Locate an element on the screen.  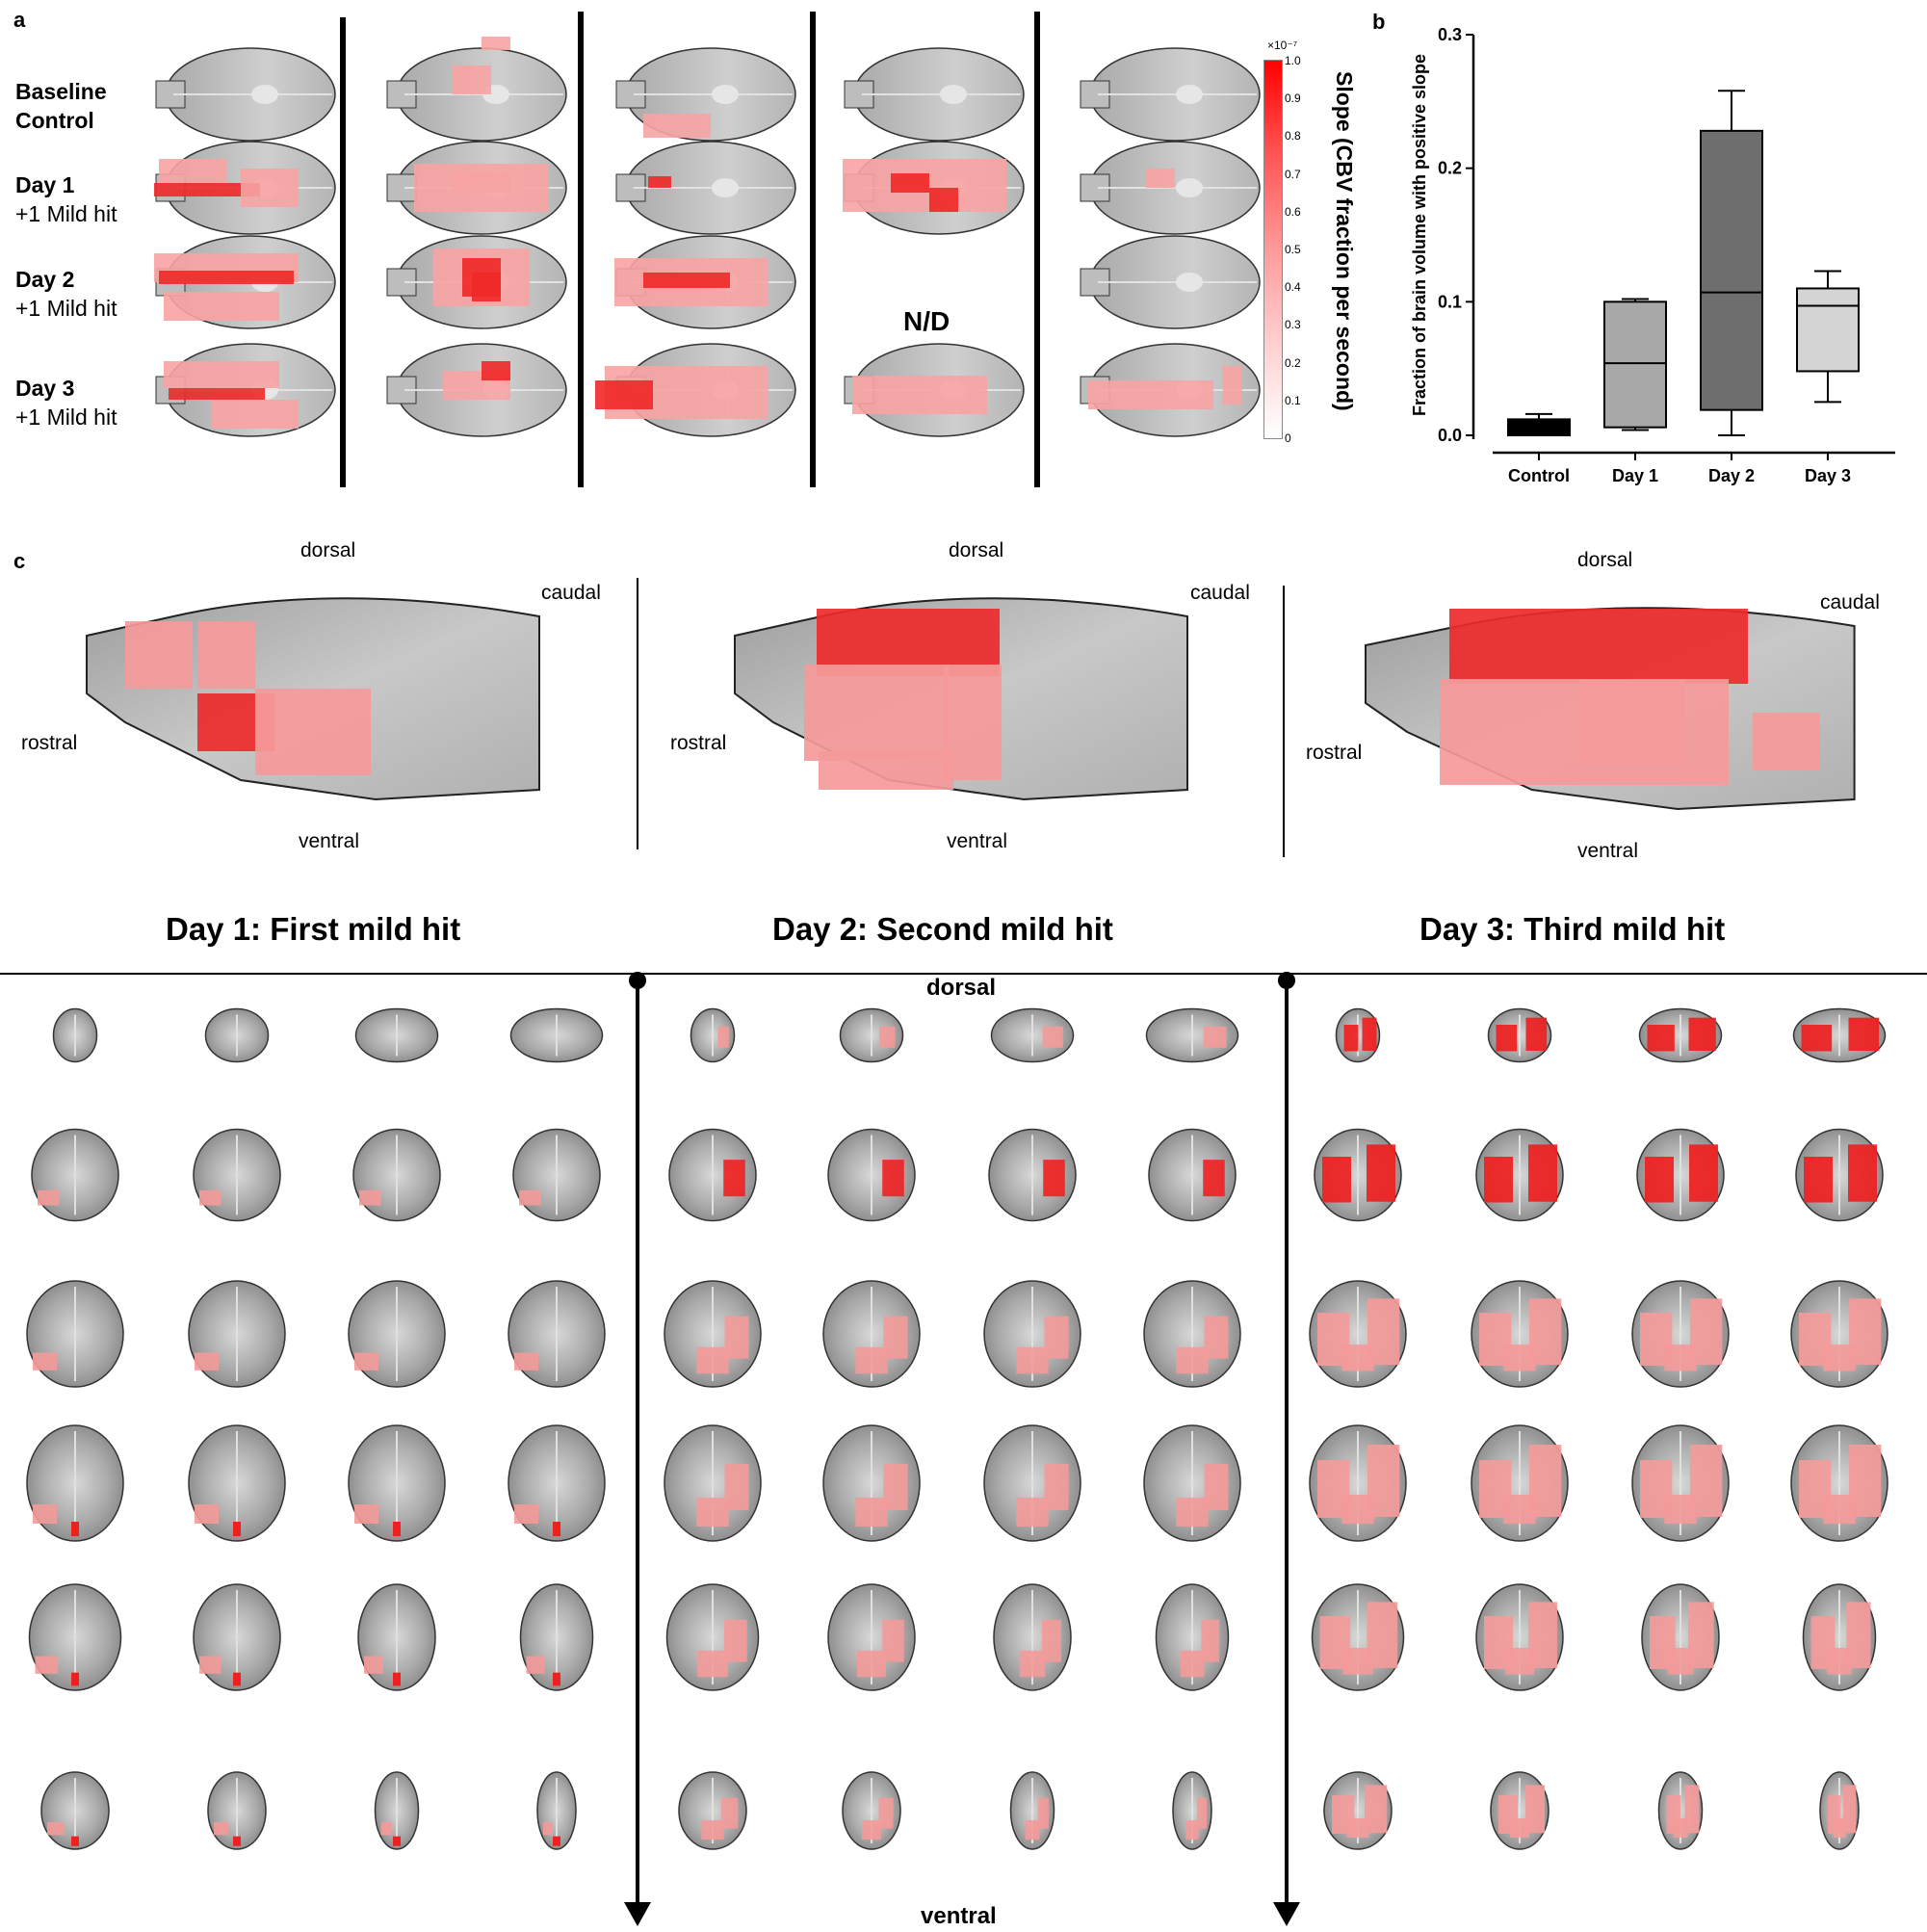
row-label-day1: Day 1 +1 Mild hit is located at coordinates (66, 199).